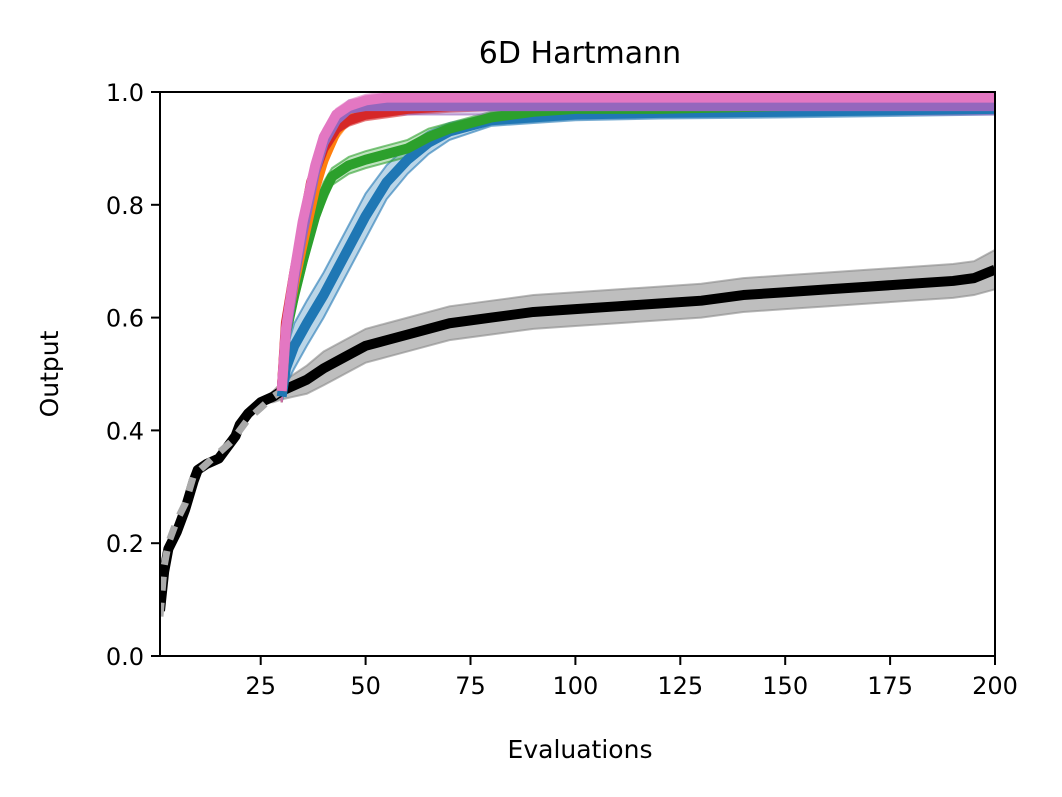  Describe the element at coordinates (680, 686) in the screenshot. I see `x-tick-label-4: 125` at that location.